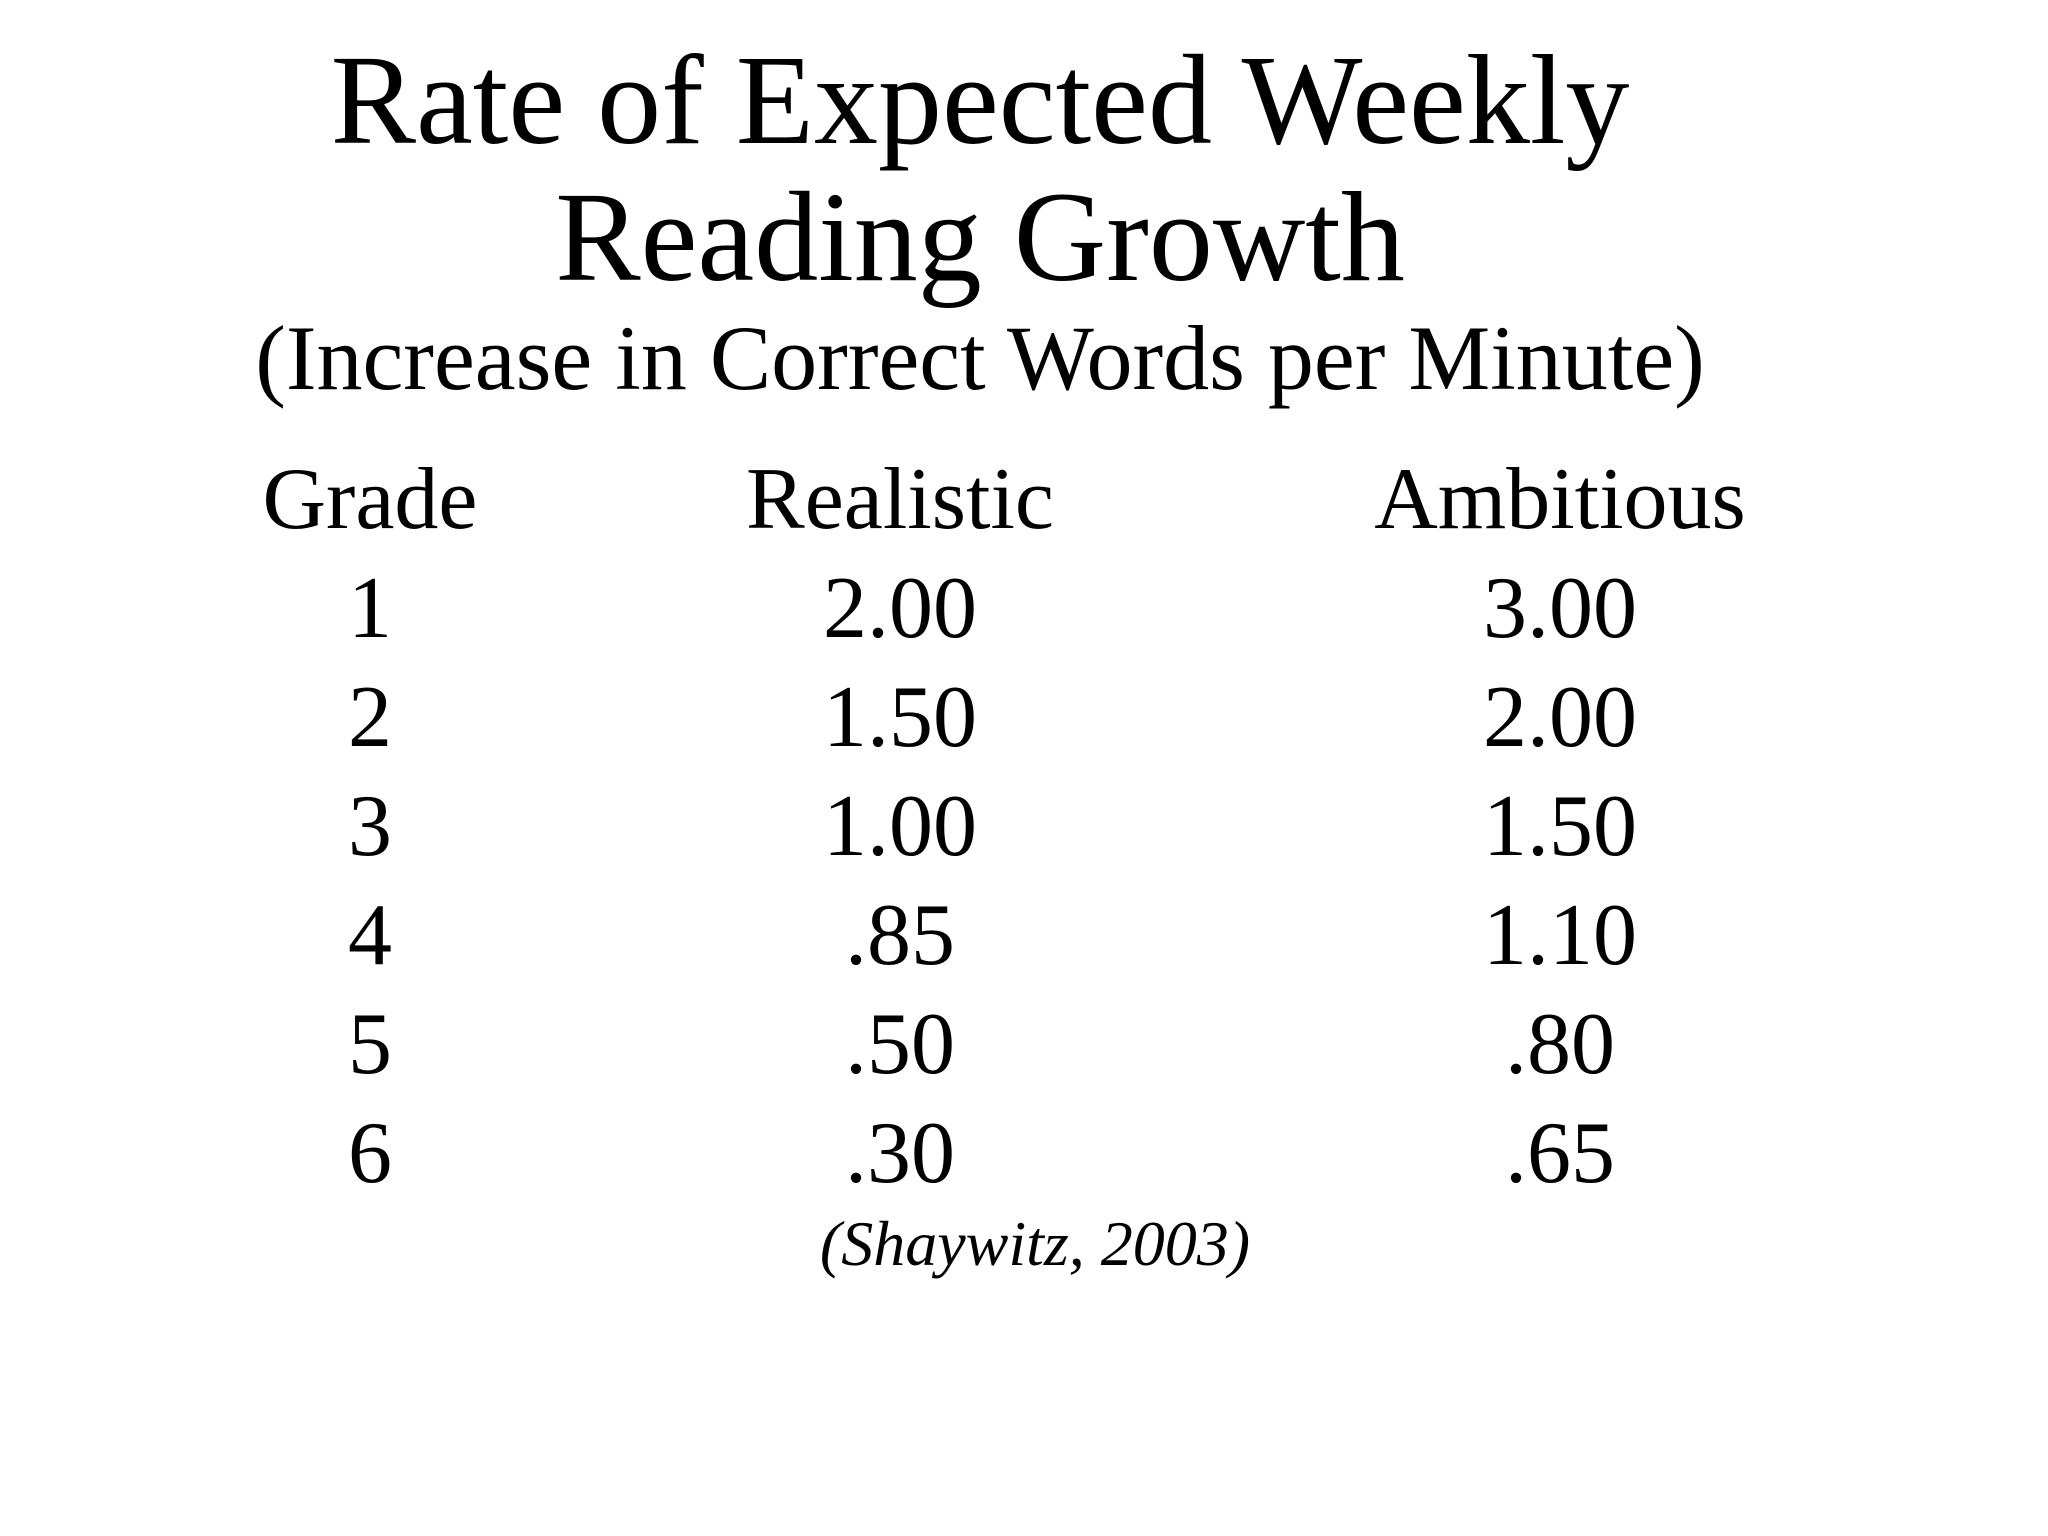  Describe the element at coordinates (1560, 935) in the screenshot. I see `table-cell-ambitious-row4: 1.10` at that location.